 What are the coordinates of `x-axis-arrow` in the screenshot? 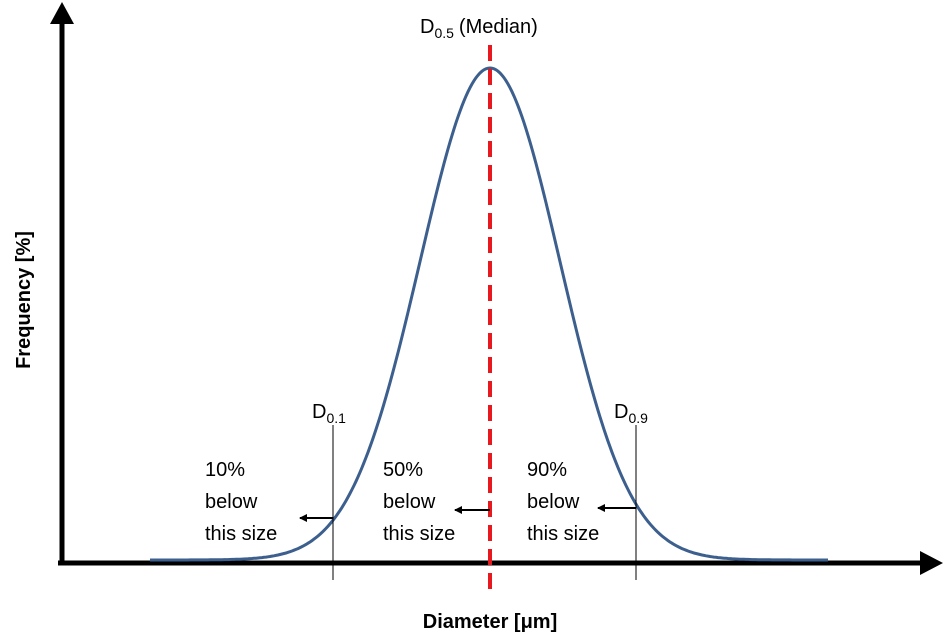 It's located at (931, 563).